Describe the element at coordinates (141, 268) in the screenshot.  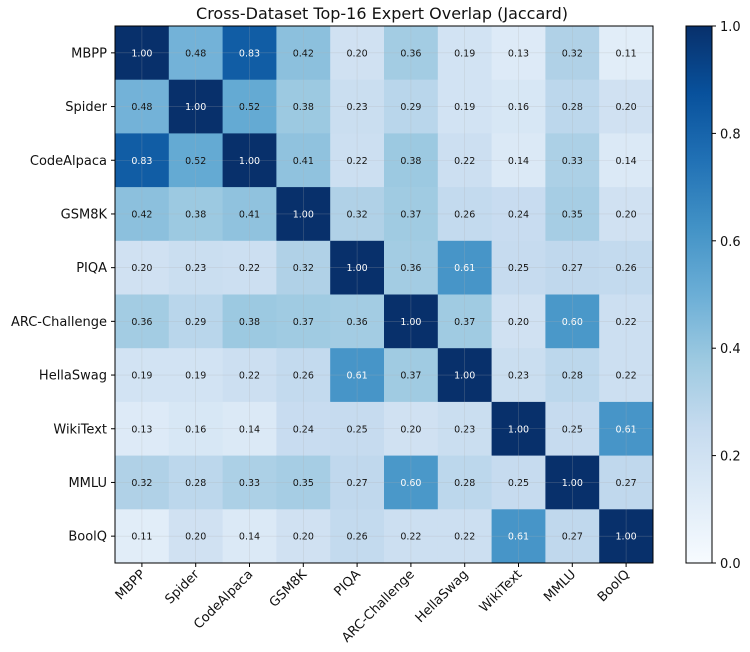
I see `cell-value-4-0: 0.20` at that location.